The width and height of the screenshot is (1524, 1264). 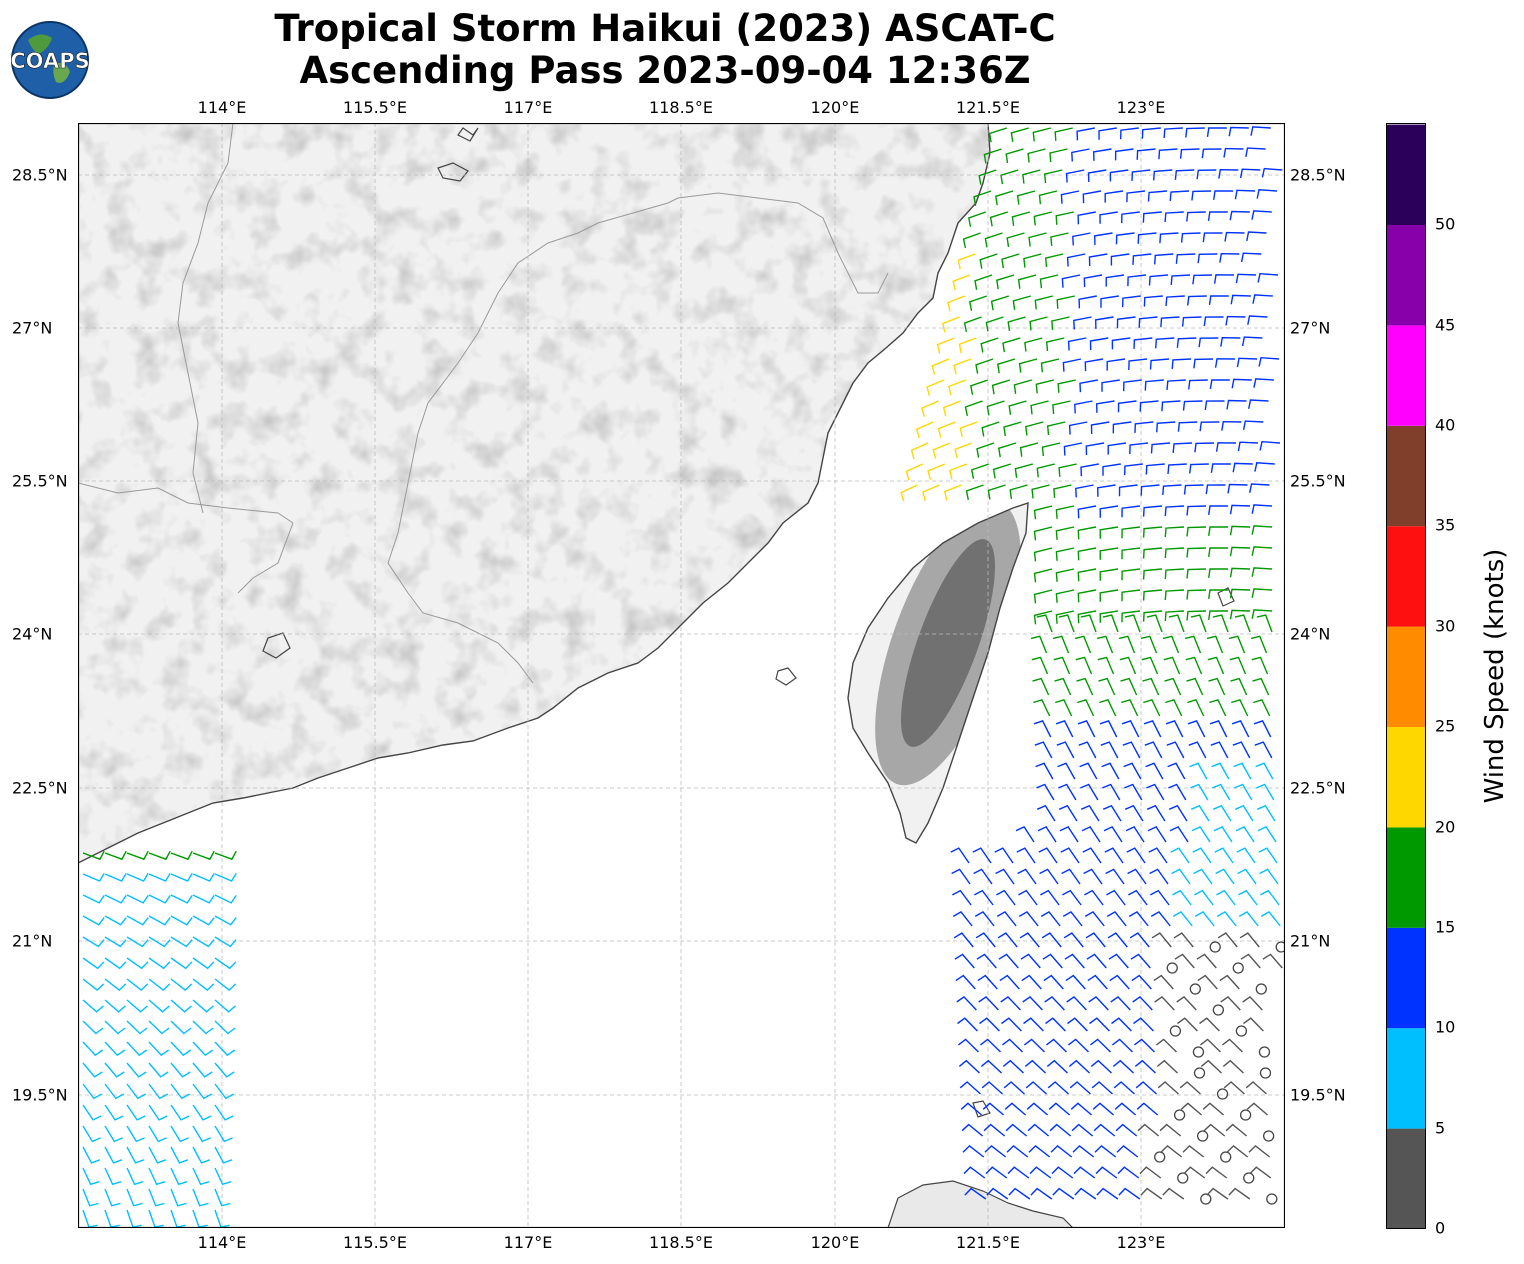 I want to click on colorbar-tick: 5, so click(x=1440, y=1128).